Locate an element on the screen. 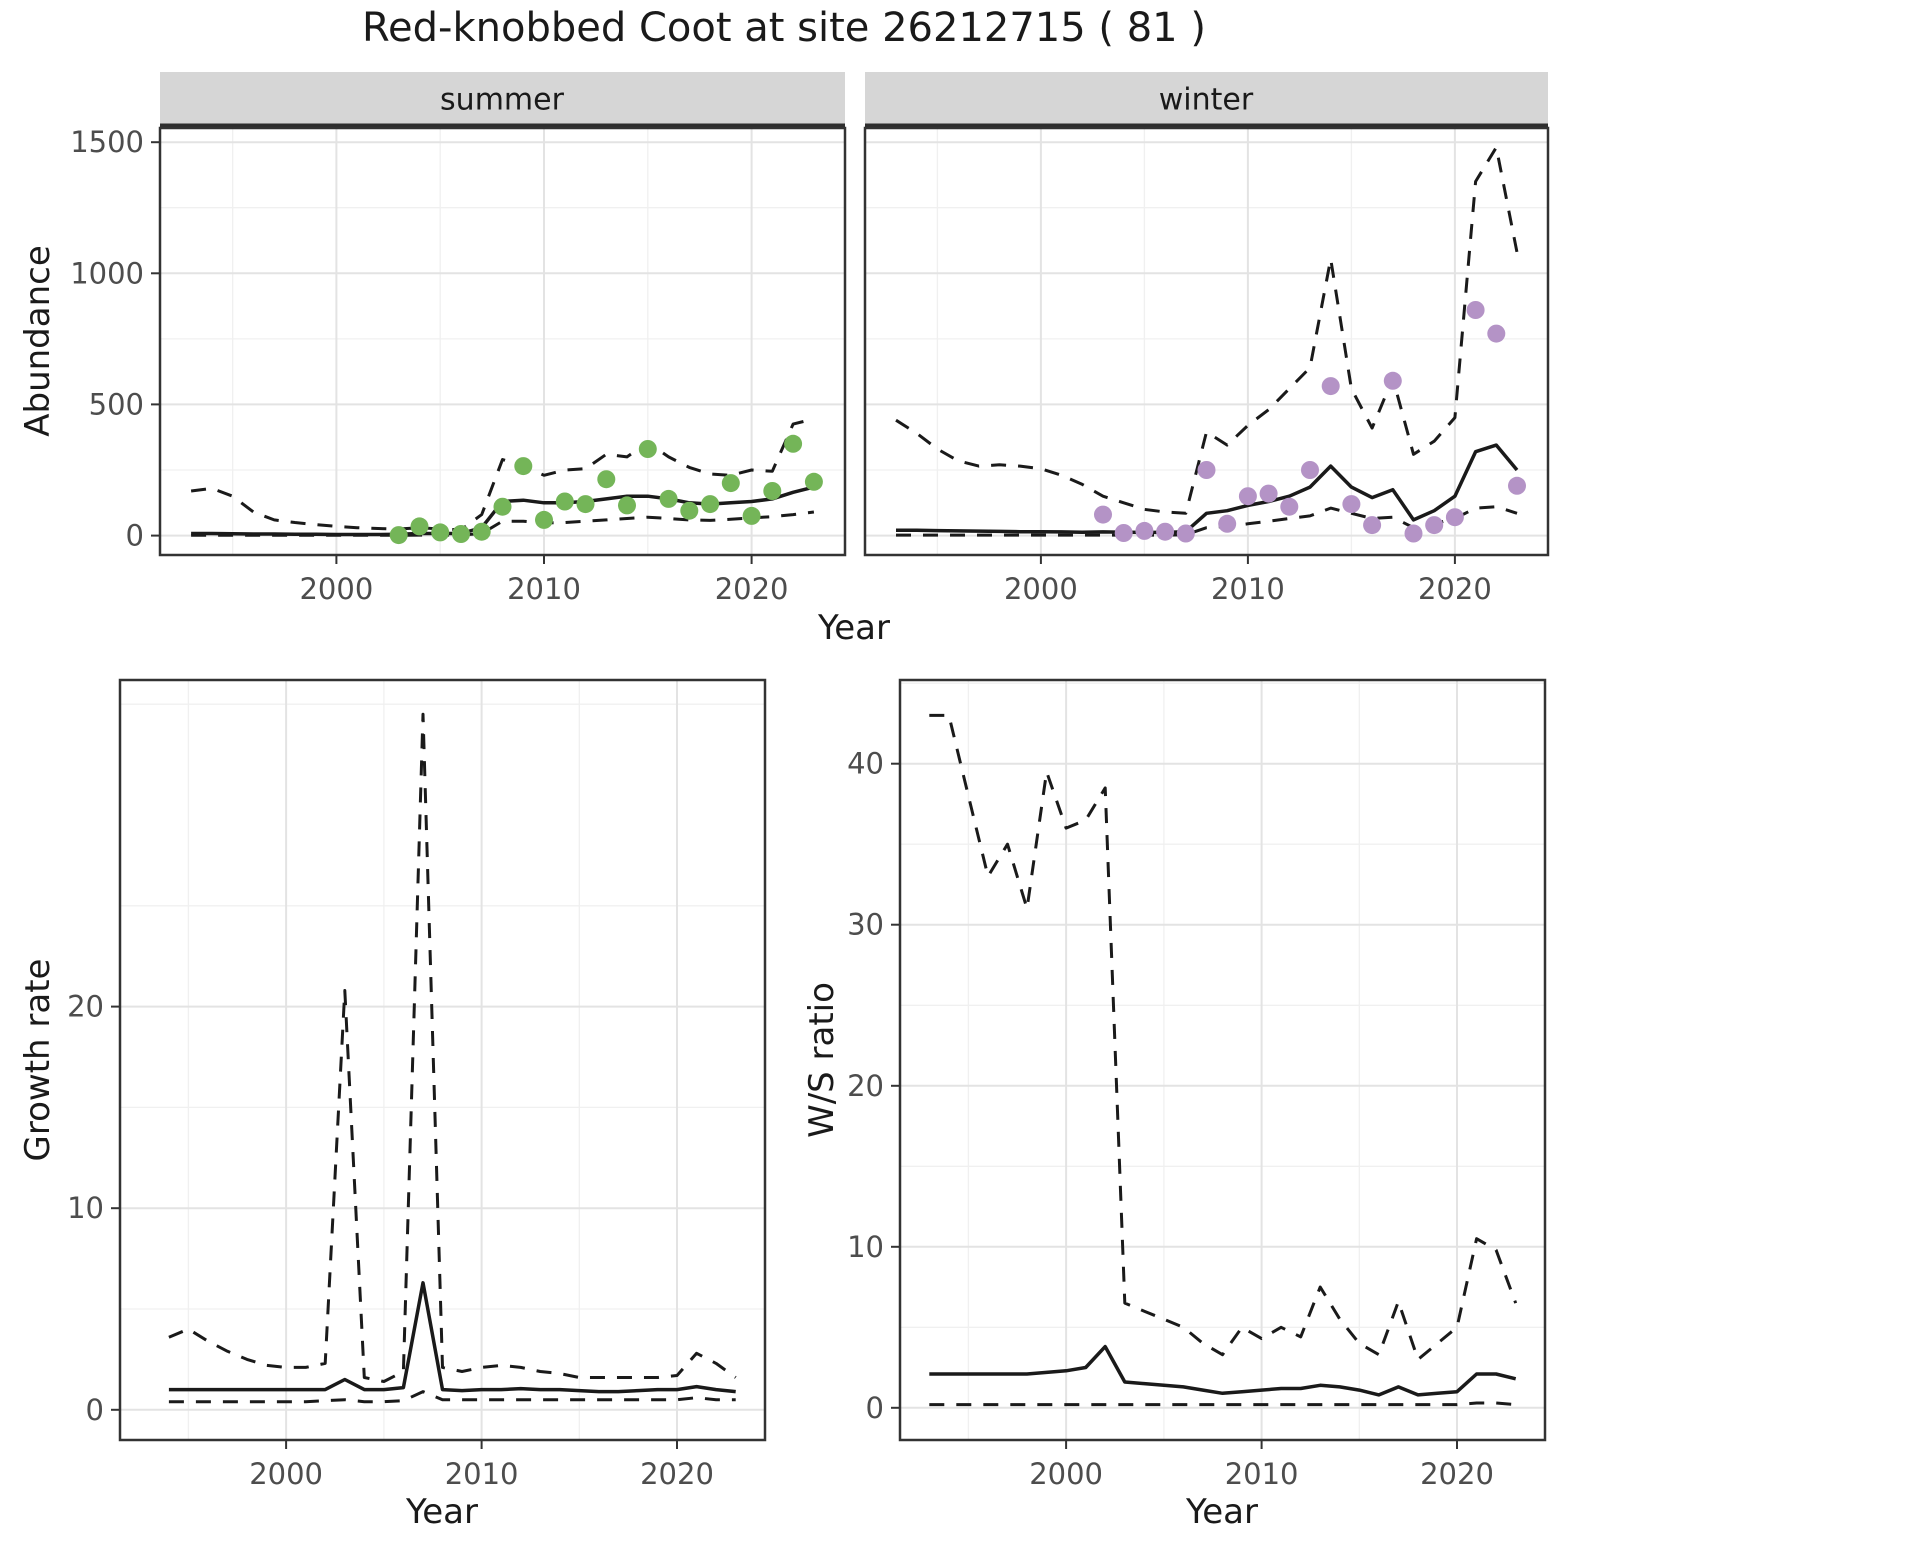 The image size is (1920, 1560). y-tick-label: 40 is located at coordinates (865, 764).